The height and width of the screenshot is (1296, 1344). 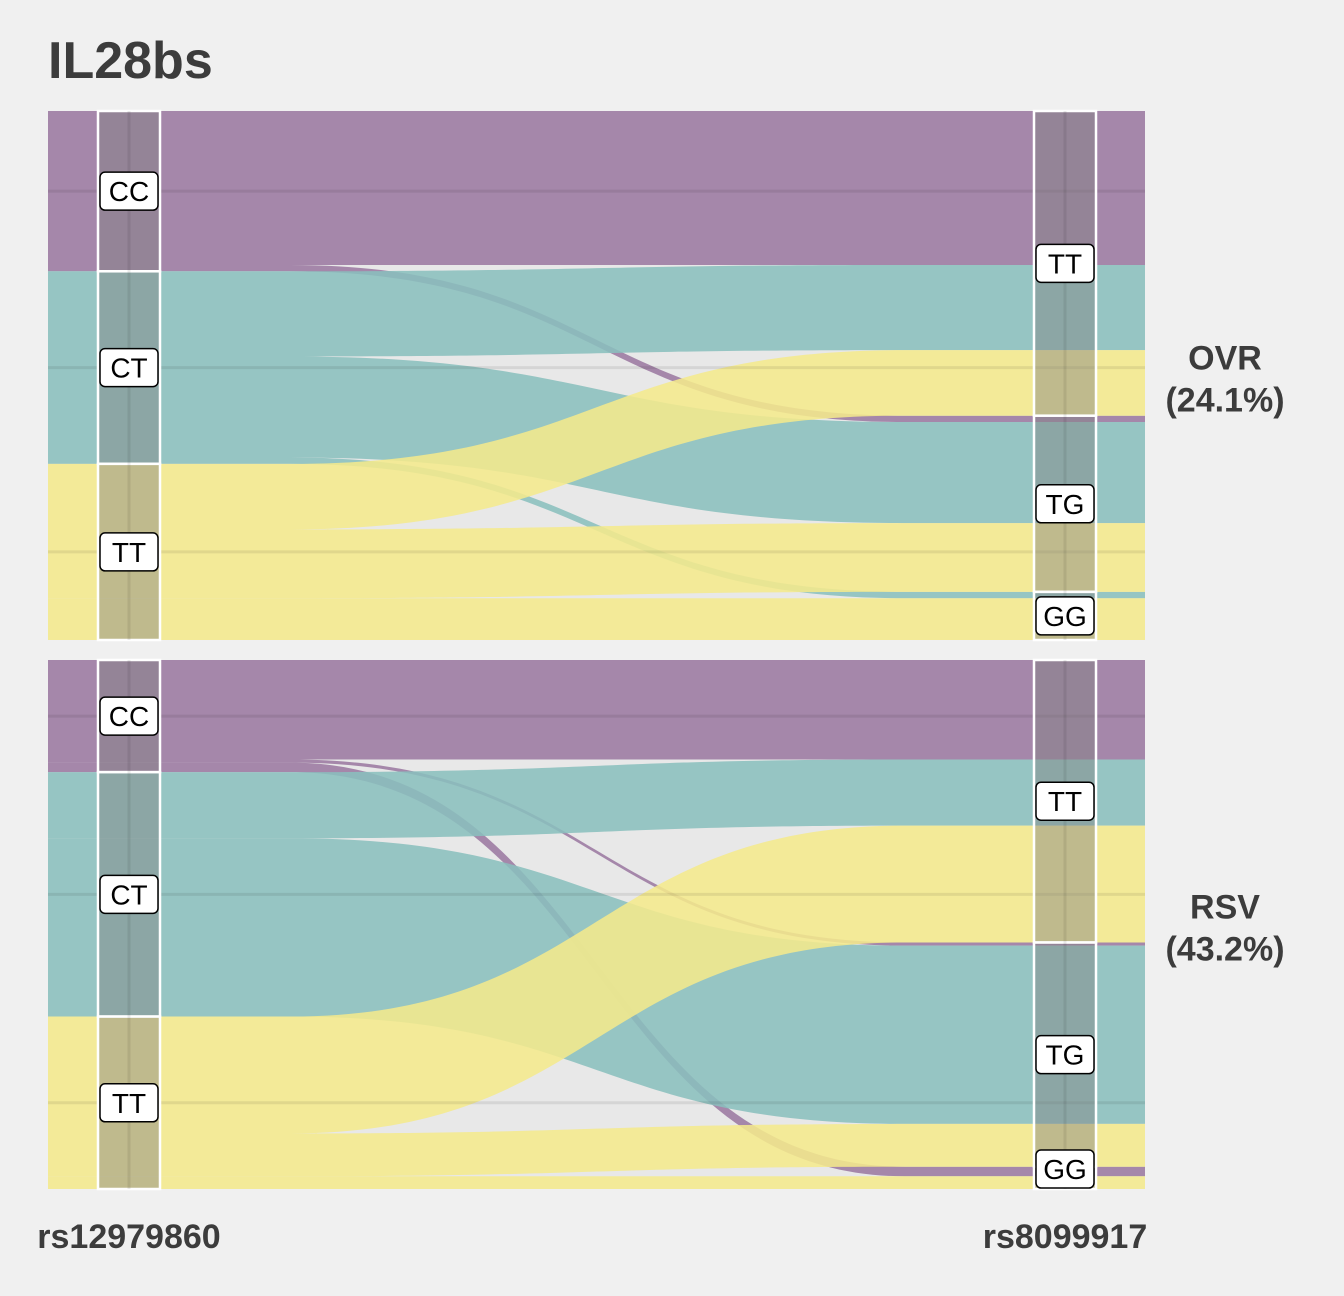 I want to click on facet-percent: (24.1%), so click(x=1224, y=401).